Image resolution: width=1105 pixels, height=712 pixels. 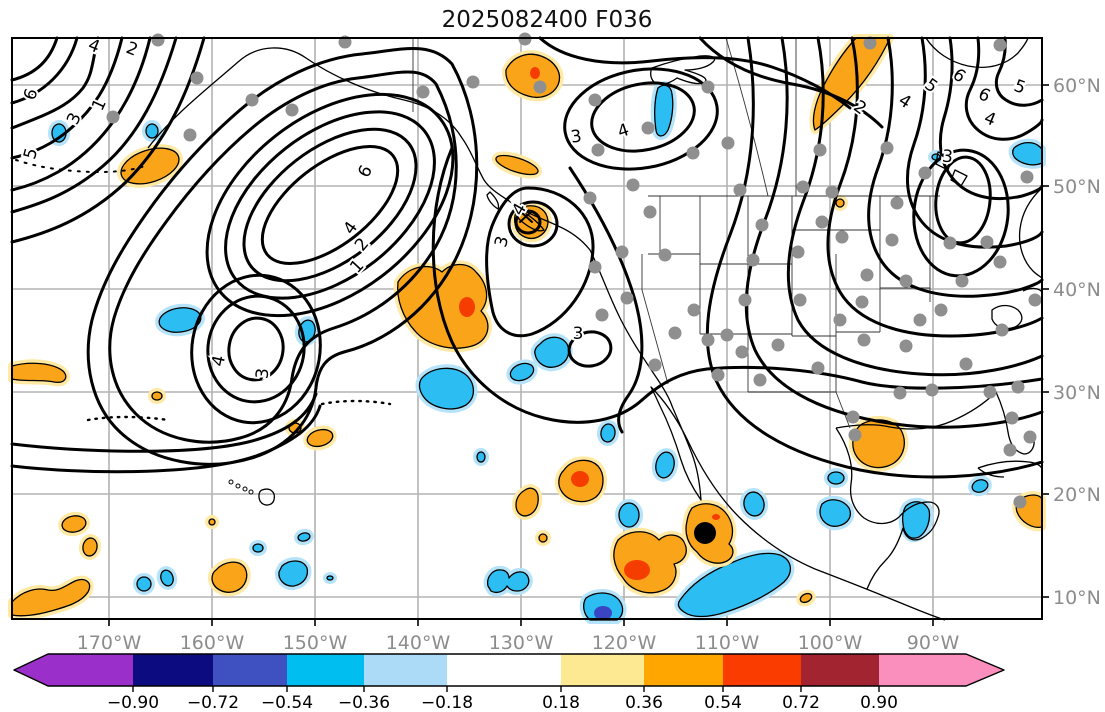 What do you see at coordinates (287, 702) in the screenshot?
I see `svg-text: −0.54` at bounding box center [287, 702].